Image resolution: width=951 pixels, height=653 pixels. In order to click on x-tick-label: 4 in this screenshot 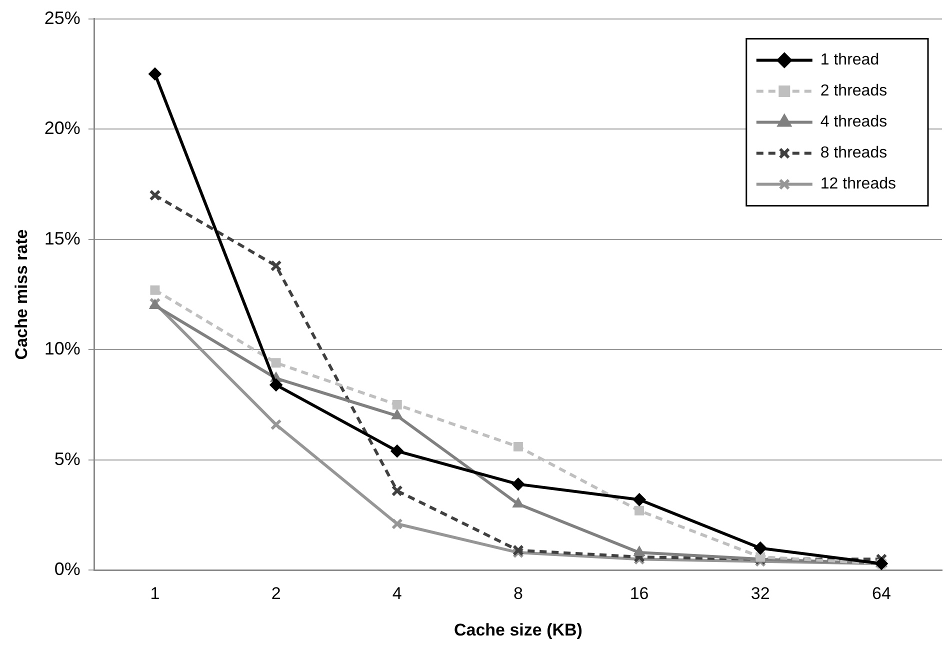, I will do `click(397, 594)`.